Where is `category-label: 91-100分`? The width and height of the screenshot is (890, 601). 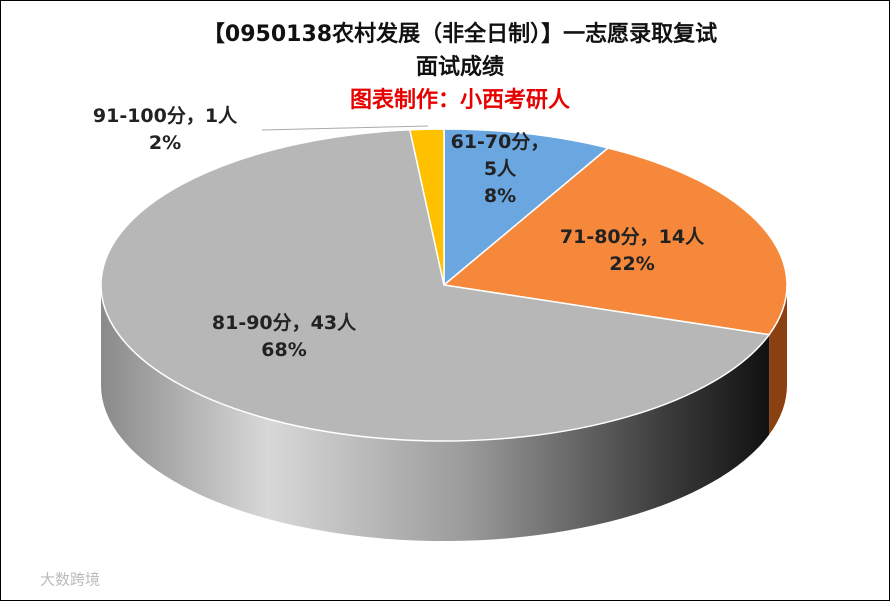 category-label: 91-100分 is located at coordinates (139, 116).